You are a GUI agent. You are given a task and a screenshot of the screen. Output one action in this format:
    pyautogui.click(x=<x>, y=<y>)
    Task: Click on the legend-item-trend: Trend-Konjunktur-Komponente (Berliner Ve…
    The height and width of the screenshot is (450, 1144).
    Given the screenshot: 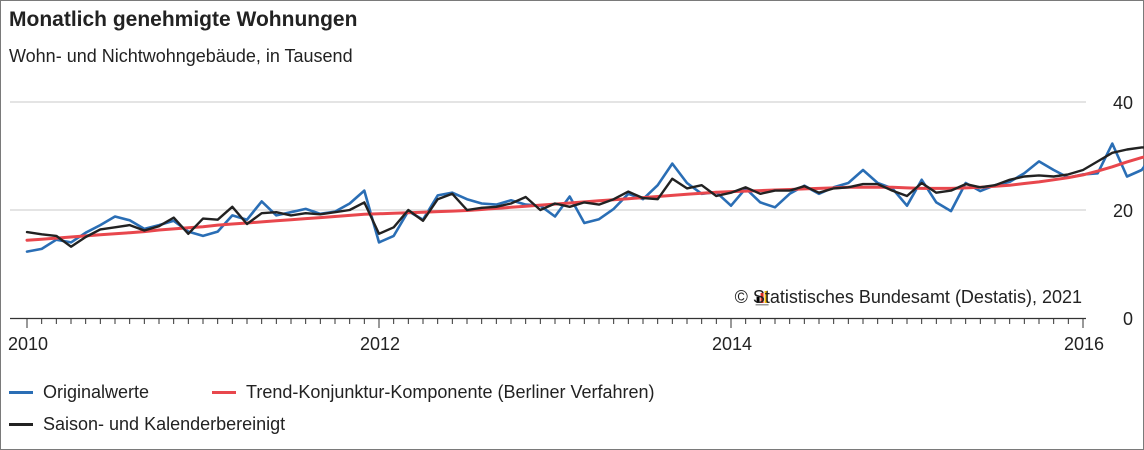 What is the action you would take?
    pyautogui.click(x=433, y=392)
    